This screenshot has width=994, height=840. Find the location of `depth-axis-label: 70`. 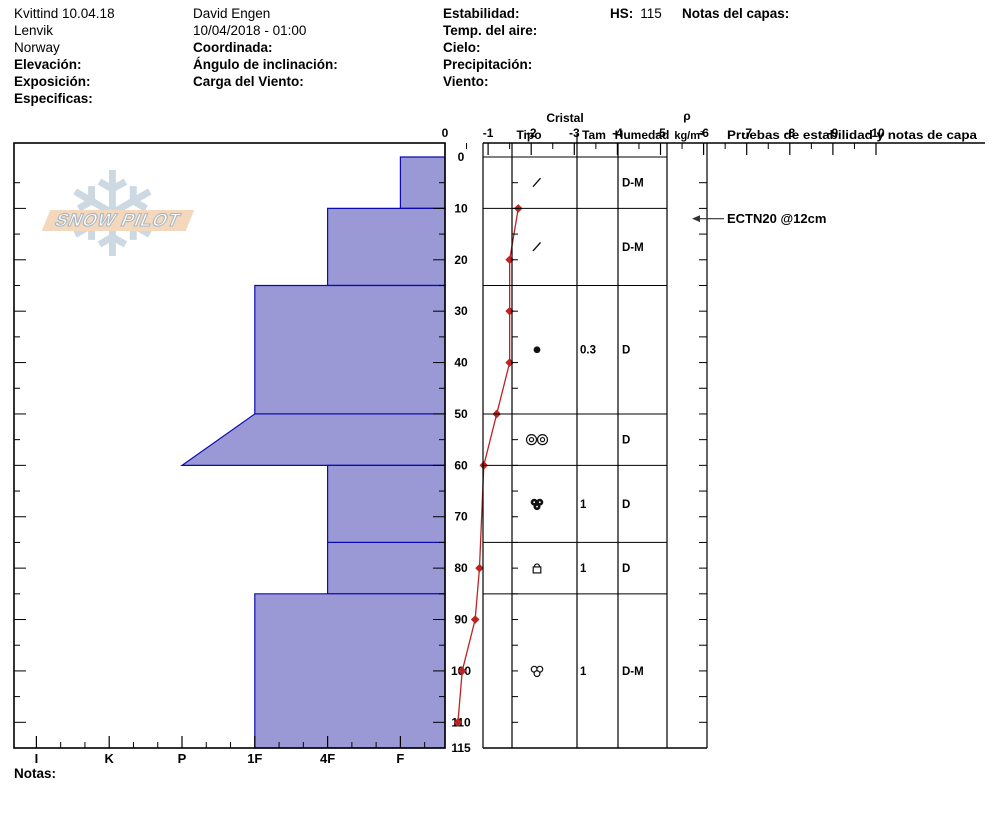

depth-axis-label: 70 is located at coordinates (461, 517).